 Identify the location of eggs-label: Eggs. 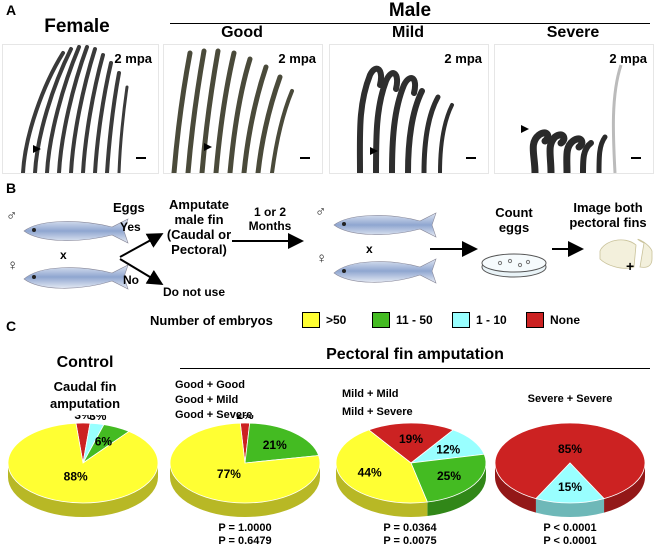
(129, 207).